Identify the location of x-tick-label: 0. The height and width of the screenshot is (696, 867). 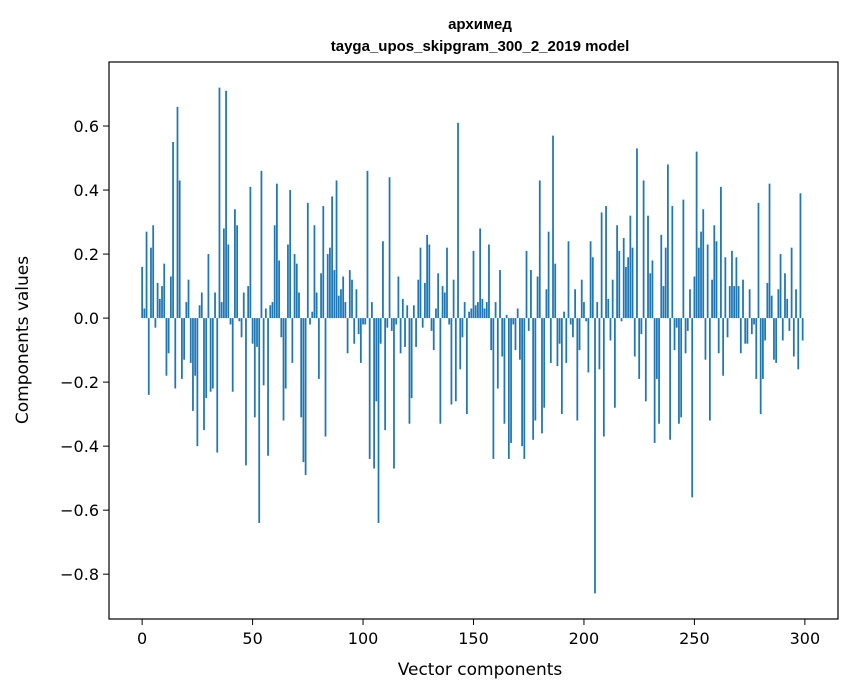
(142, 638).